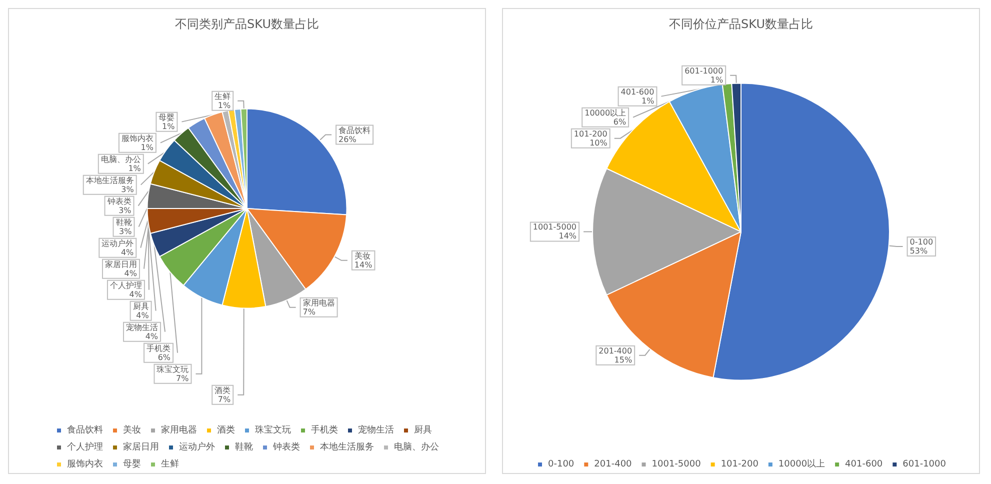  What do you see at coordinates (126, 285) in the screenshot?
I see `slice-label: 个人护理` at bounding box center [126, 285].